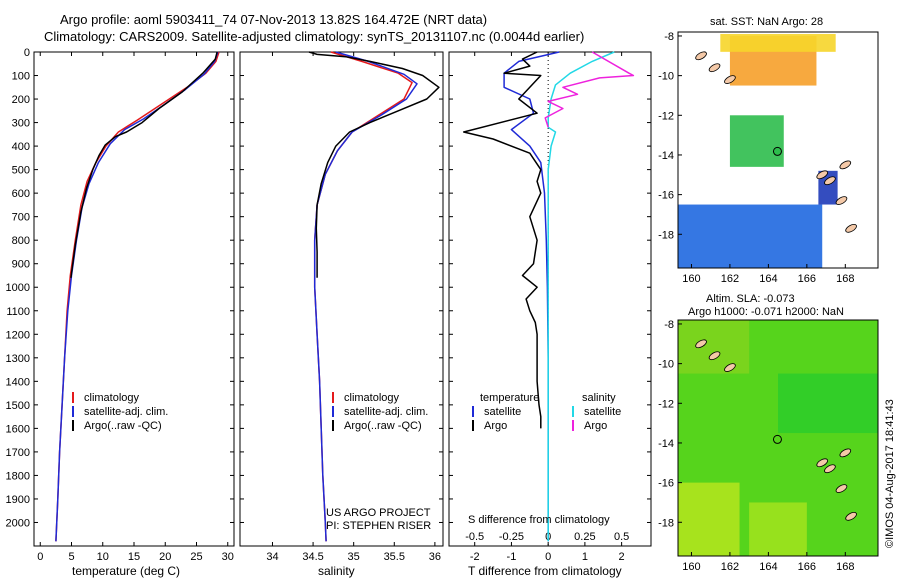 This screenshot has width=900, height=580. I want to click on temperature-xtick-label: 30, so click(228, 557).